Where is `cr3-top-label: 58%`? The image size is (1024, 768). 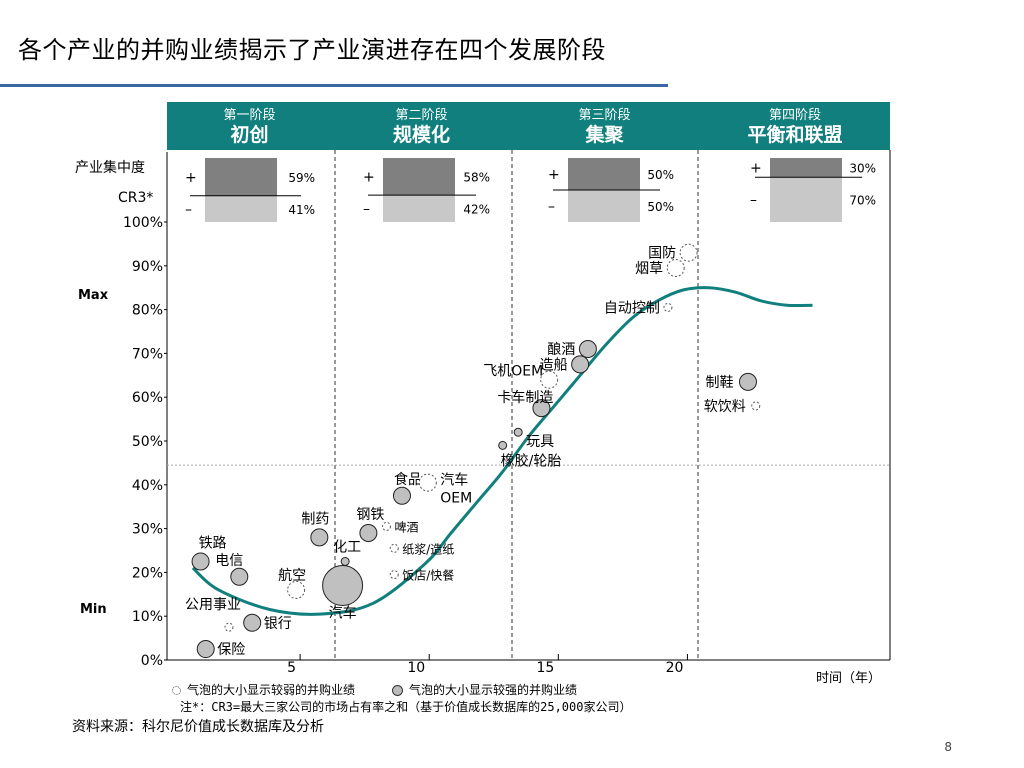
cr3-top-label: 58% is located at coordinates (476, 178).